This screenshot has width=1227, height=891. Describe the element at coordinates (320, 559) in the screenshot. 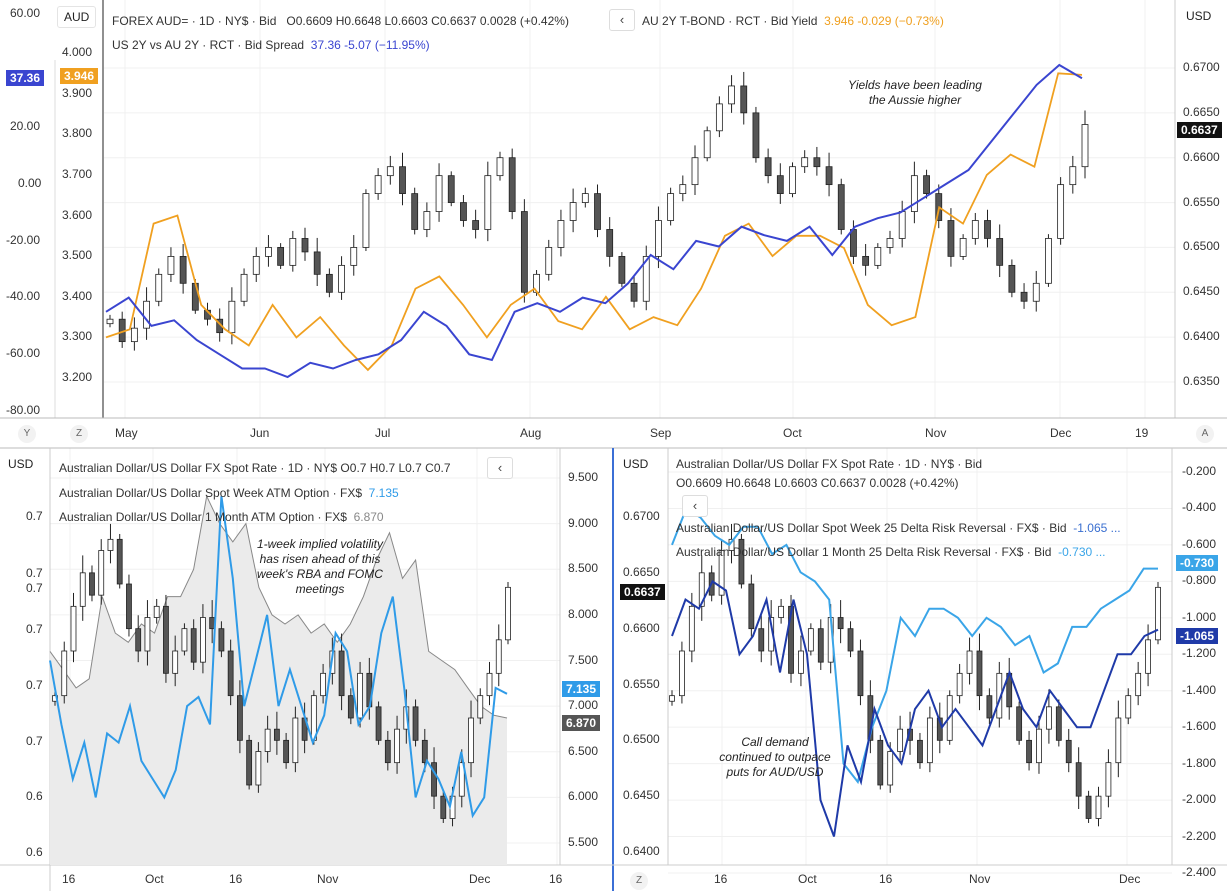

I see `annotation-line: has risen ahead of this` at that location.